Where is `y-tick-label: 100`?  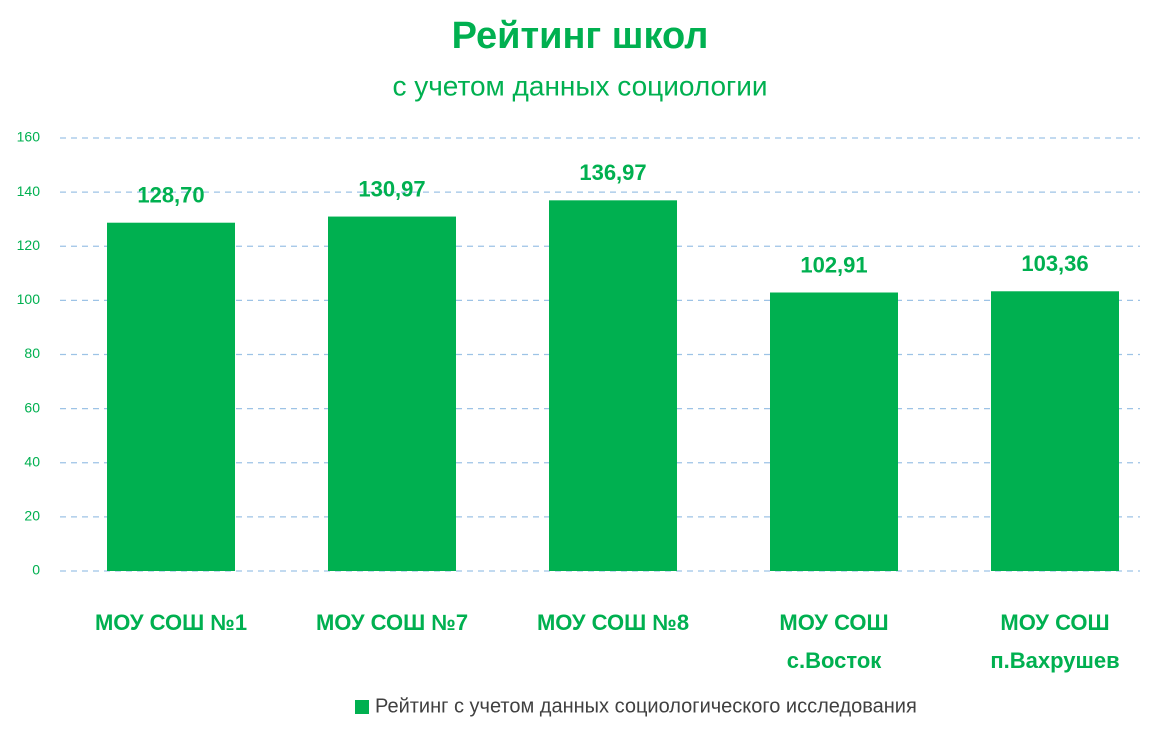
y-tick-label: 100 is located at coordinates (29, 299).